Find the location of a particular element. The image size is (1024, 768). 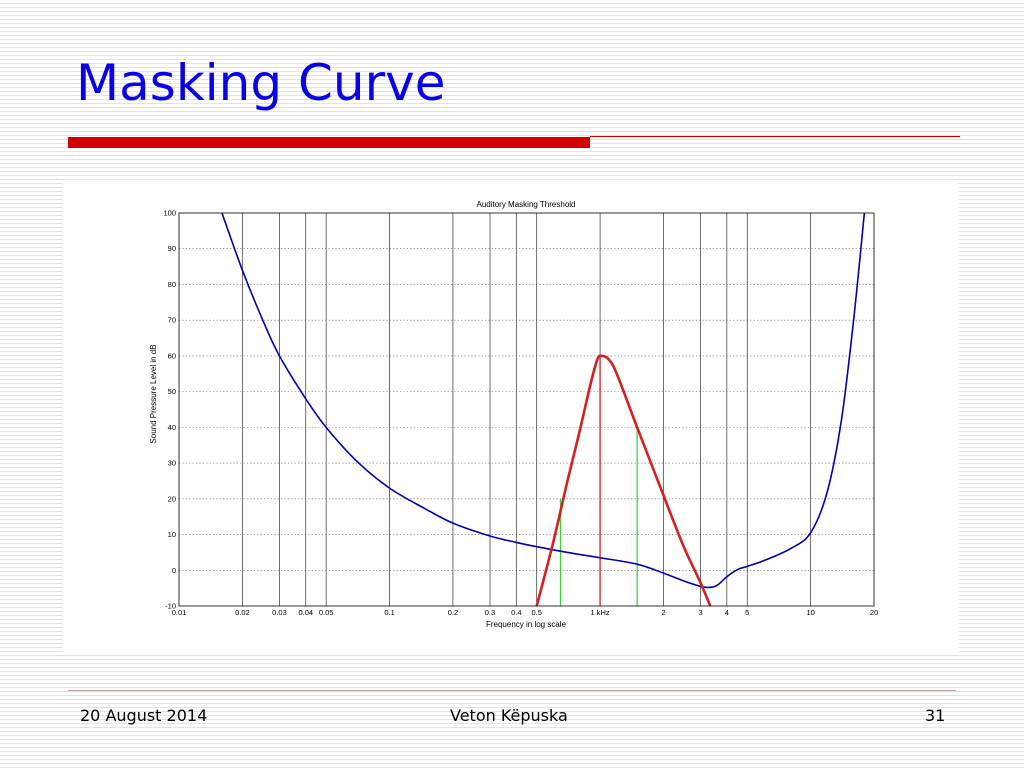

title-accent-rule is located at coordinates (775, 136).